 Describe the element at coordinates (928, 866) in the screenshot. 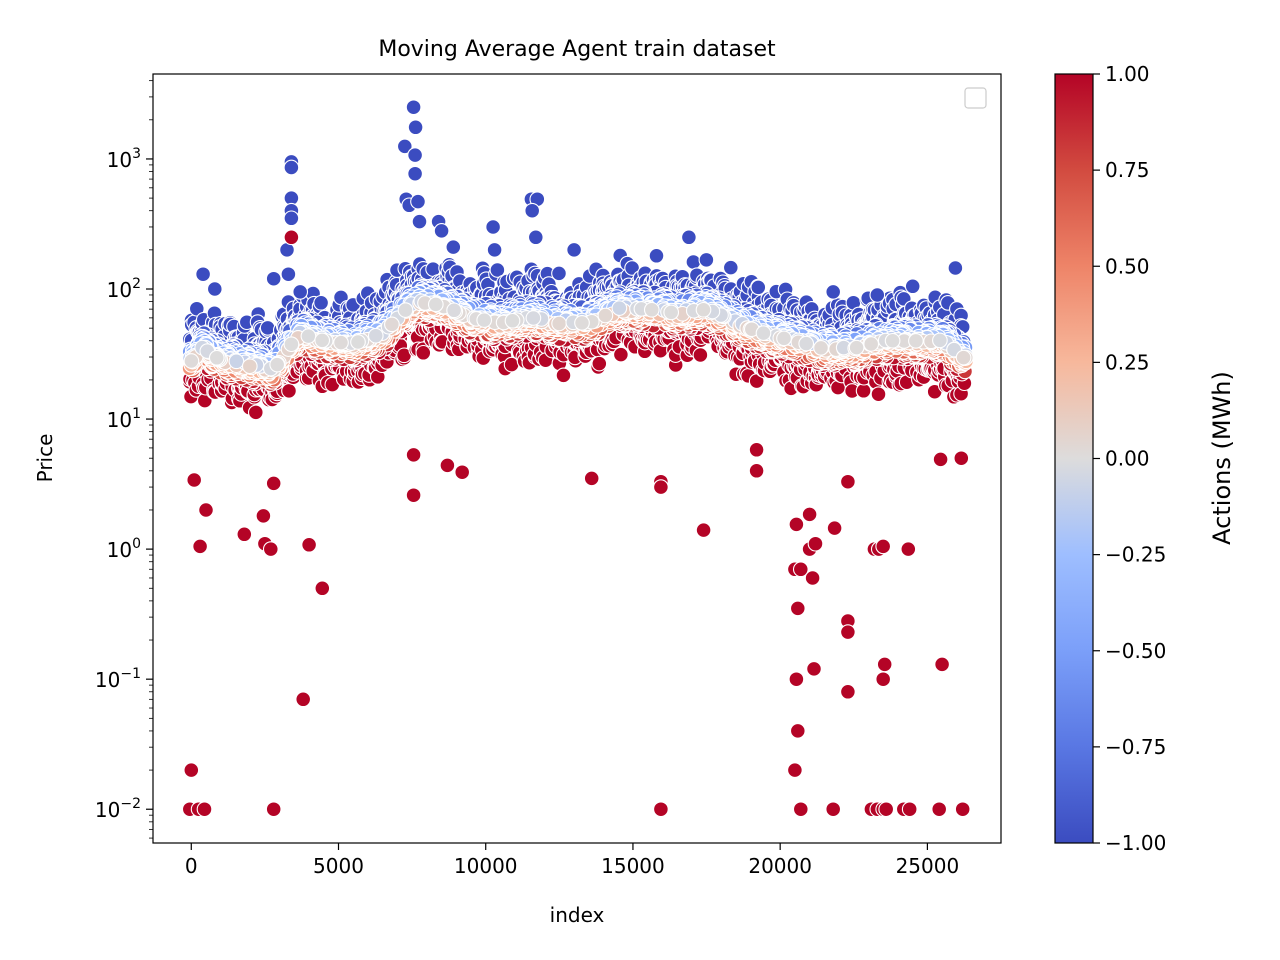

I see `x-tick-label: 25000` at that location.